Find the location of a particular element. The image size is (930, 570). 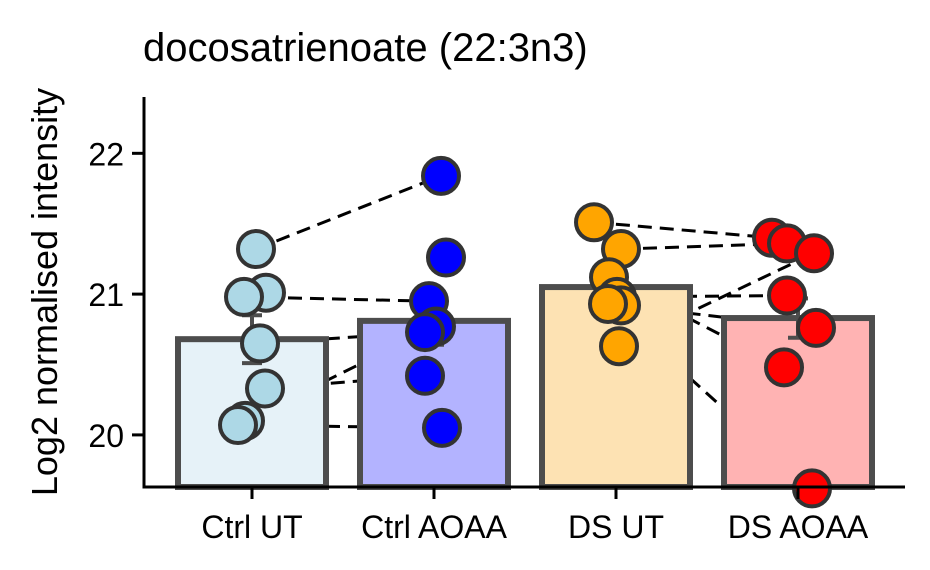

y-tick-label: 21 is located at coordinates (106, 295).